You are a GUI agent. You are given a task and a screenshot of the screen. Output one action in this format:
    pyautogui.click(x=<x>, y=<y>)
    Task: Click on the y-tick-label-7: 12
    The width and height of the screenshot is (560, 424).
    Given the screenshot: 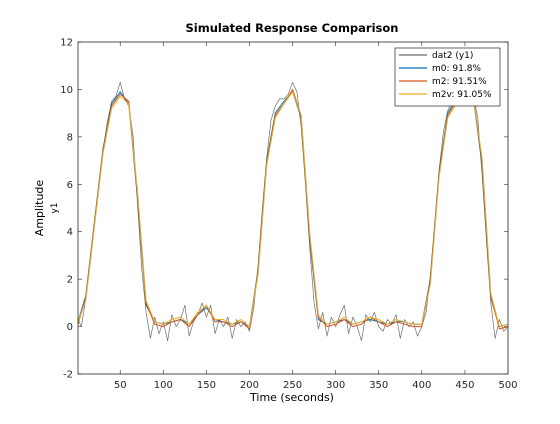 What is the action you would take?
    pyautogui.click(x=66, y=43)
    